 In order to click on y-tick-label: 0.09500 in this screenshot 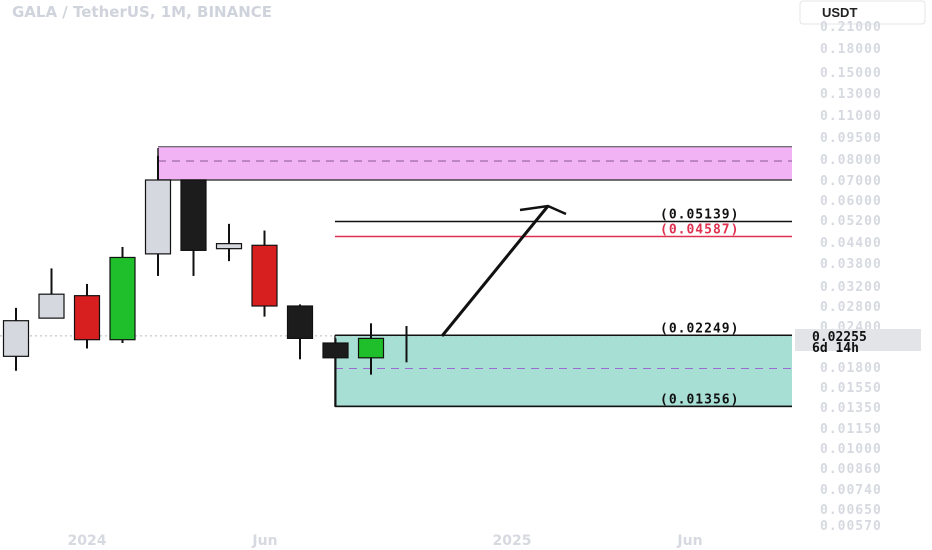, I will do `click(851, 138)`.